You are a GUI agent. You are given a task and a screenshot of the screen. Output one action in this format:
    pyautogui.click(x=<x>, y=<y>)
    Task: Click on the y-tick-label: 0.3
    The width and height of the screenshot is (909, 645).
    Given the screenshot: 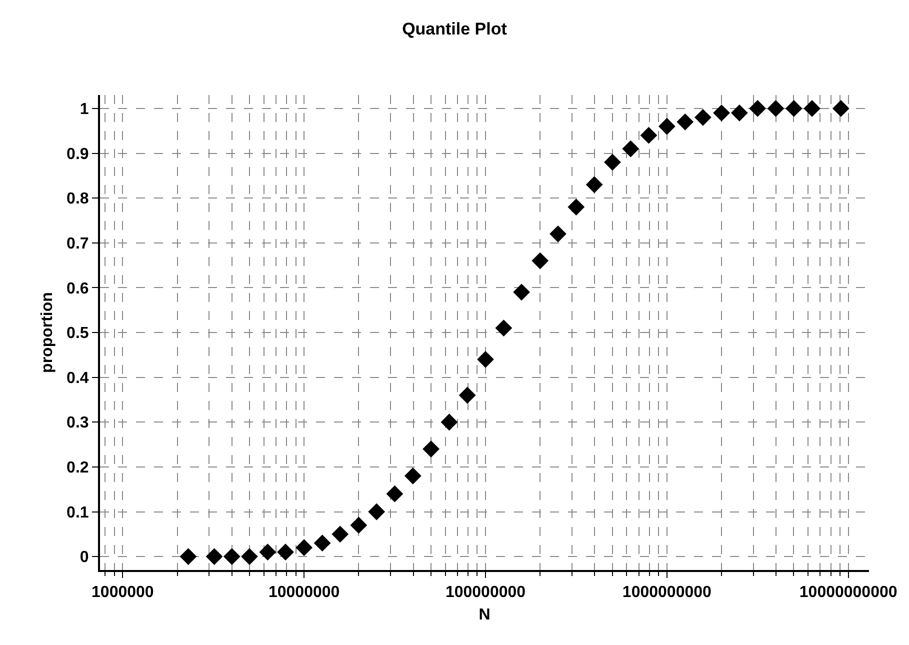 What is the action you would take?
    pyautogui.click(x=77, y=423)
    